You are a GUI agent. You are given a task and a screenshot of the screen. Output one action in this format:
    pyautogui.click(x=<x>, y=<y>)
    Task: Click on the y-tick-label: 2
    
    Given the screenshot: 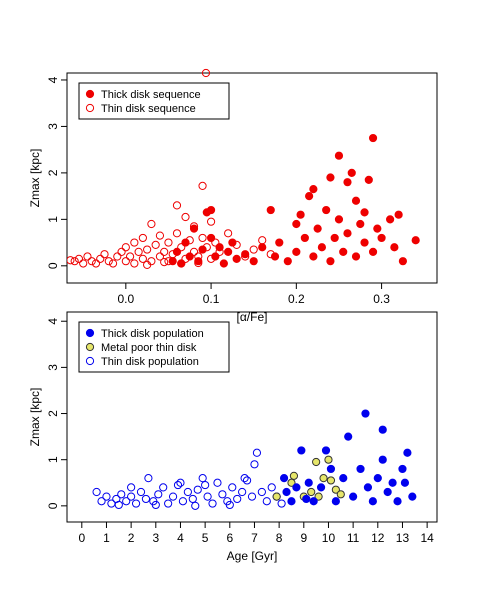 What is the action you would take?
    pyautogui.click(x=53, y=172)
    